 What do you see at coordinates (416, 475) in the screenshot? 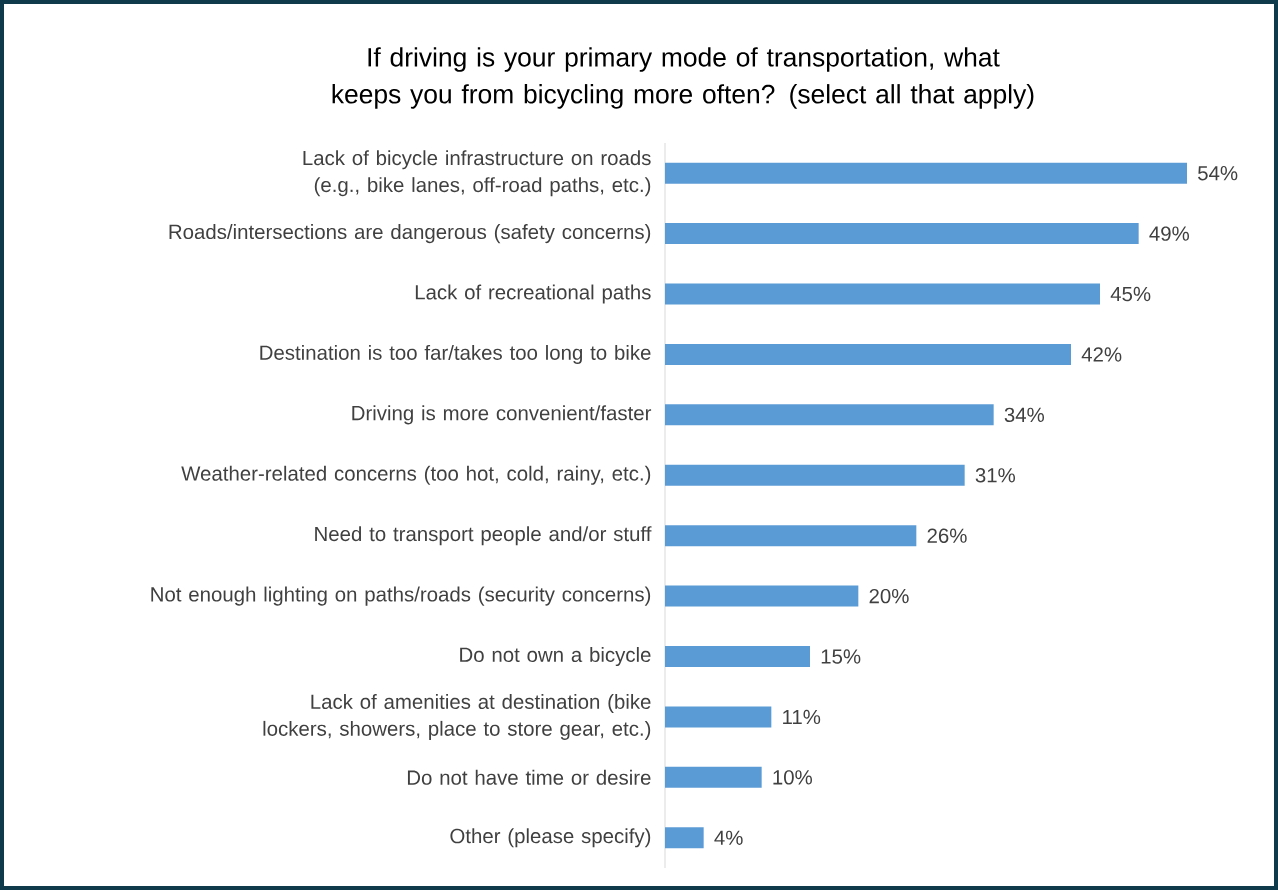
I see `y-tick-label: Weather-related concerns (too hot, cold, rainy, etc.)` at bounding box center [416, 475].